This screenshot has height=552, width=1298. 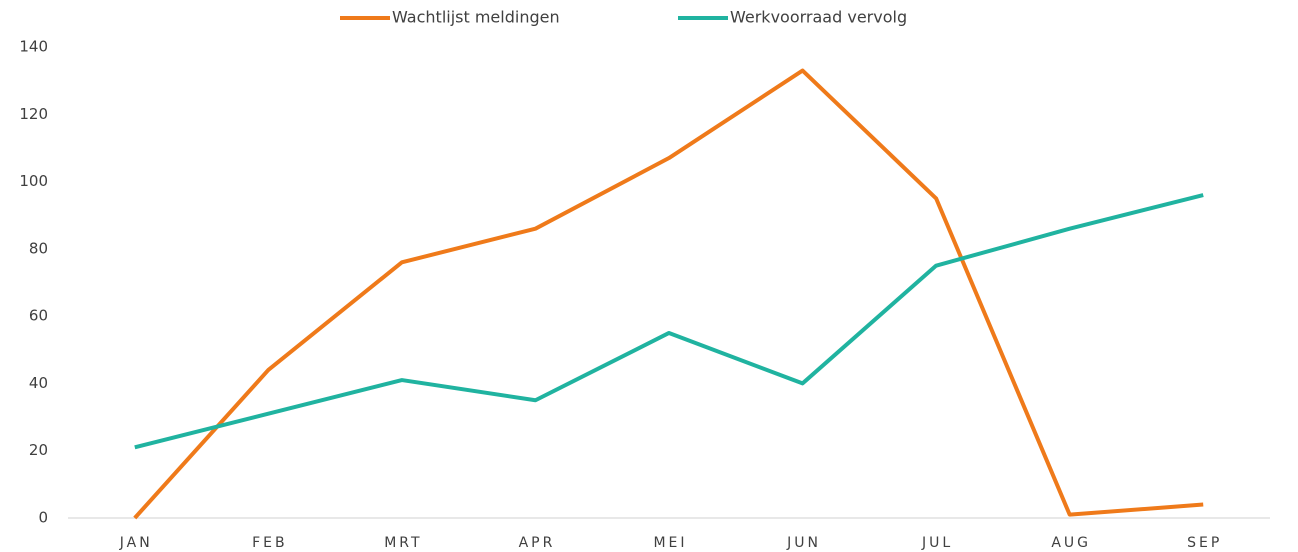 What do you see at coordinates (270, 543) in the screenshot?
I see `x-tick-label: FEB` at bounding box center [270, 543].